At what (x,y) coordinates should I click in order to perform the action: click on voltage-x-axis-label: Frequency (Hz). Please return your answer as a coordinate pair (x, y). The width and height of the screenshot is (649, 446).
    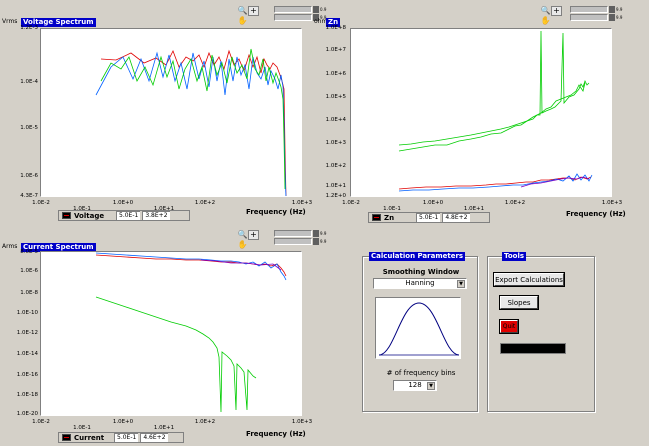
    Looking at the image, I should click on (276, 212).